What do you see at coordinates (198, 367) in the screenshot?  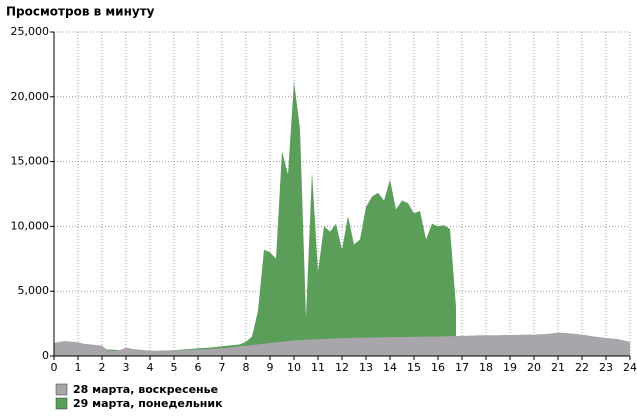 I see `x-tick-label: 6` at bounding box center [198, 367].